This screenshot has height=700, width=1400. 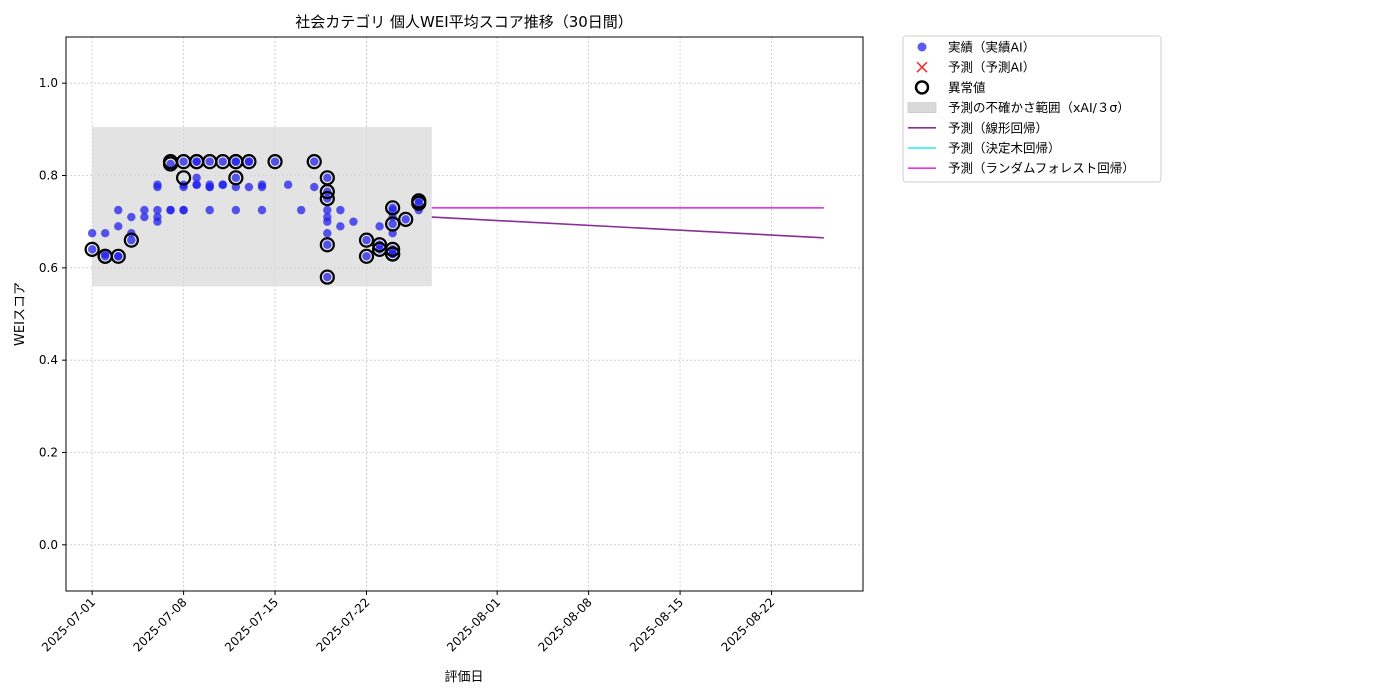 What do you see at coordinates (565, 624) in the screenshot?
I see `x-tick-label: 2025-08-08` at bounding box center [565, 624].